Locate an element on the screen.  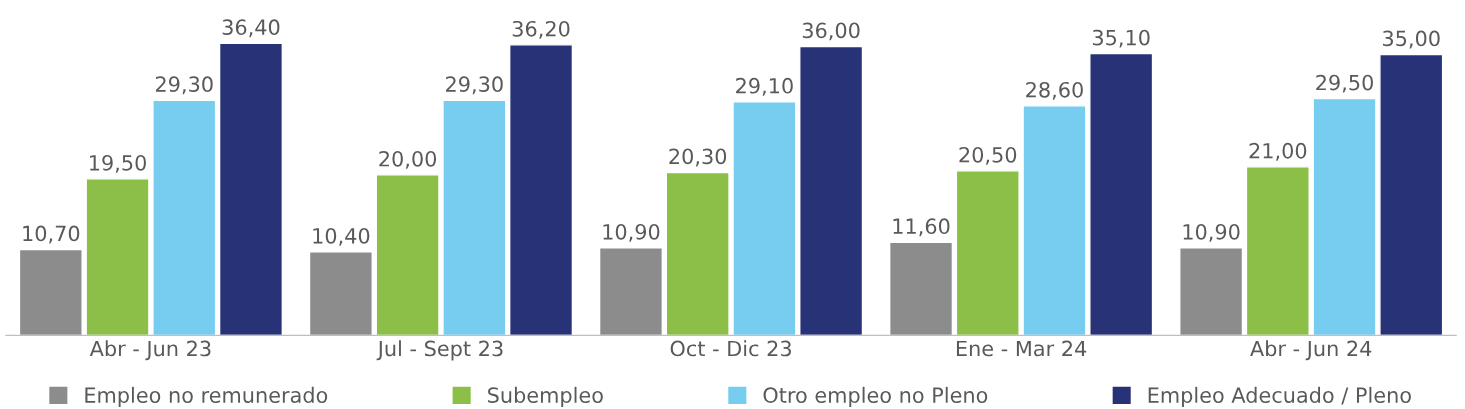
data-label: 20,00 is located at coordinates (408, 159).